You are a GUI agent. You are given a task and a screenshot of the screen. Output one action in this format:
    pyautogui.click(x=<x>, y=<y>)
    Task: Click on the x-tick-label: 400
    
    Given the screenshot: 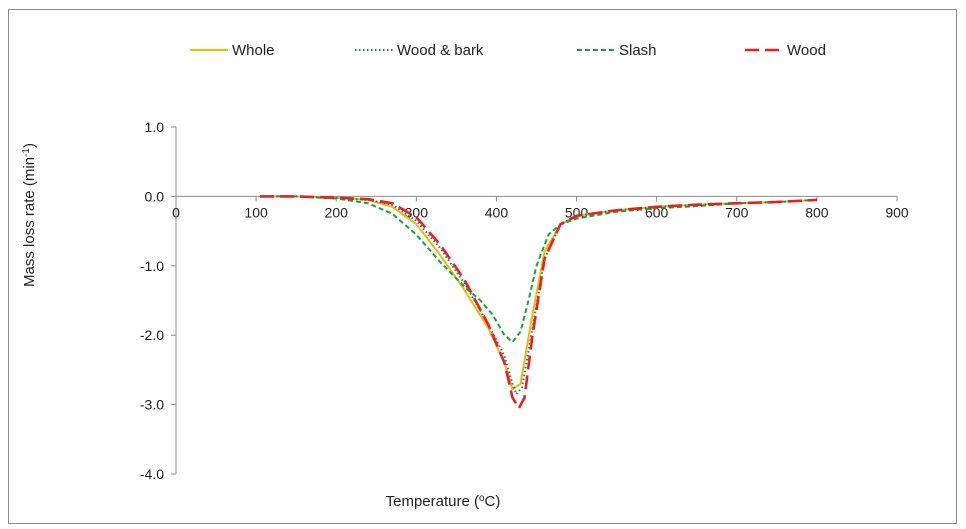 What is the action you would take?
    pyautogui.click(x=497, y=212)
    